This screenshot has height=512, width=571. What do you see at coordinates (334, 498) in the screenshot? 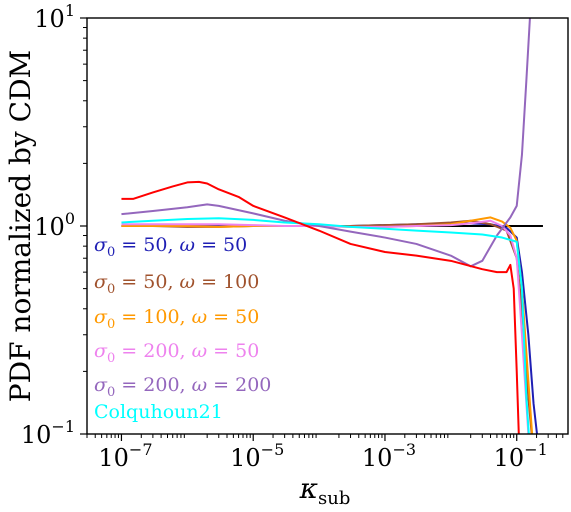
I see `x-axis-title-subscript: sub` at bounding box center [334, 498].